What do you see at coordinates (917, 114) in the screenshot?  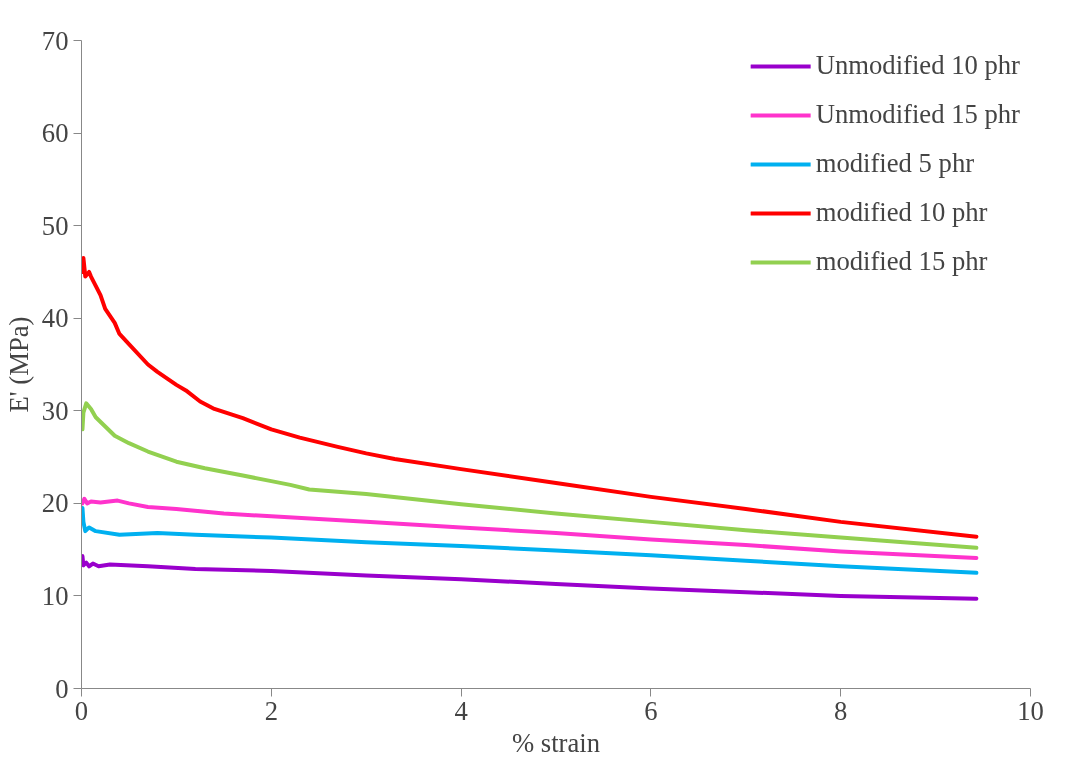 I see `legend-label: Unmodified 15 phr` at bounding box center [917, 114].